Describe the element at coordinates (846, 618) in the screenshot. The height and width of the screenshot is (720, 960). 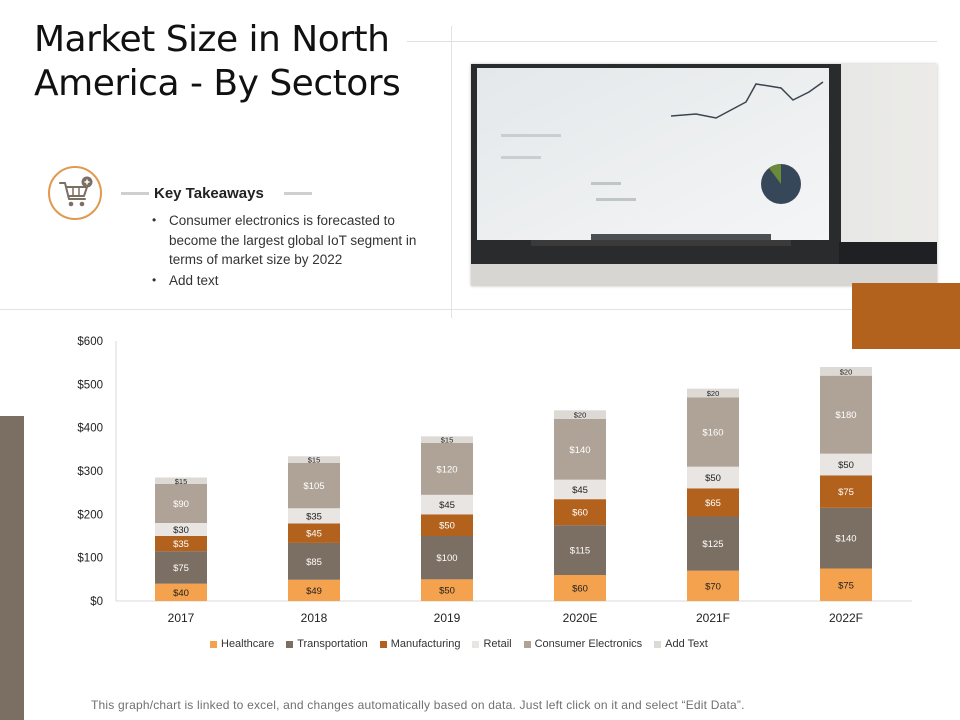
I see `x-tick-label: 2022F` at that location.